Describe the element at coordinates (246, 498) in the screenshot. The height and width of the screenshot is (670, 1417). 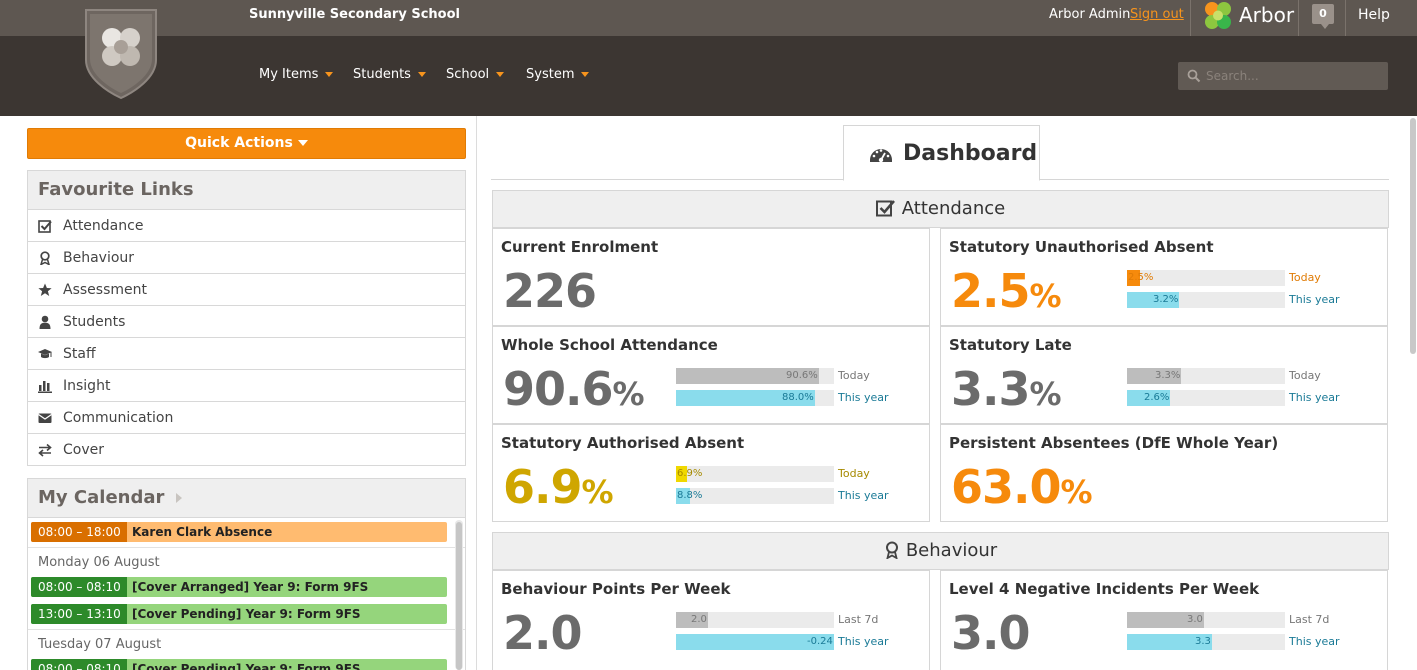
I see `my-calendar-heading: My Calendar` at that location.